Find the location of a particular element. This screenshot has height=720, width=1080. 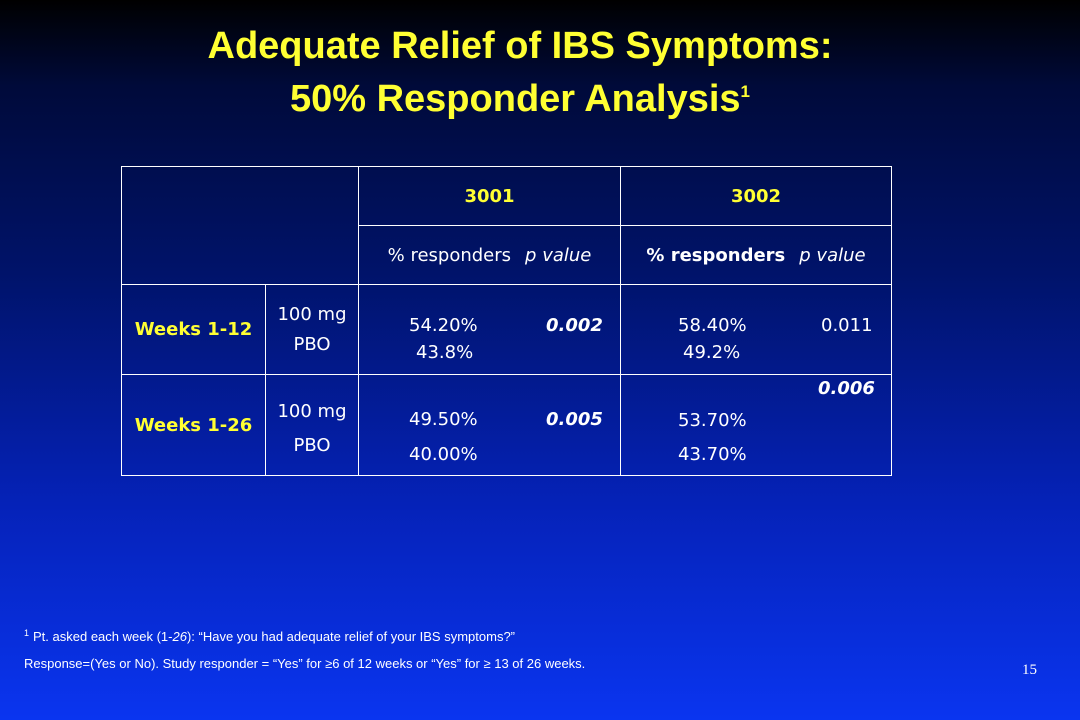

study-3001-values: 54.20% 43.8% 0.002 is located at coordinates (489, 329).